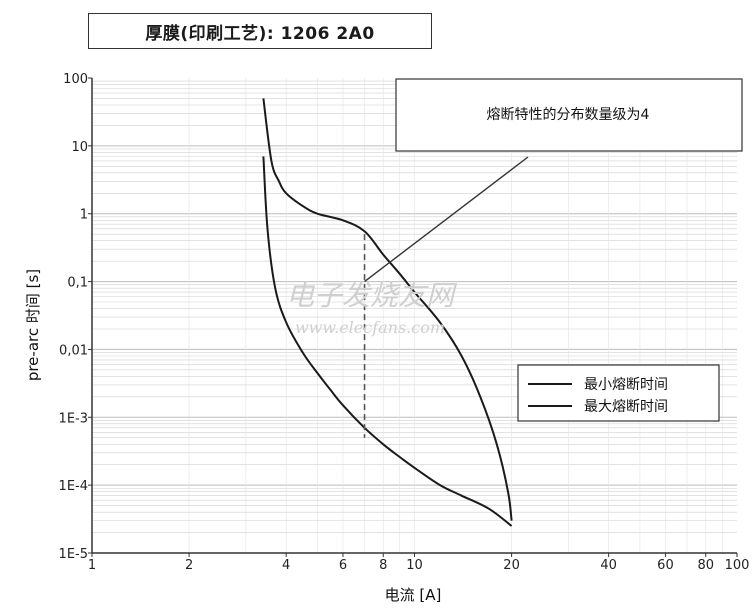  Describe the element at coordinates (383, 565) in the screenshot. I see `x-tick-label: 8` at that location.